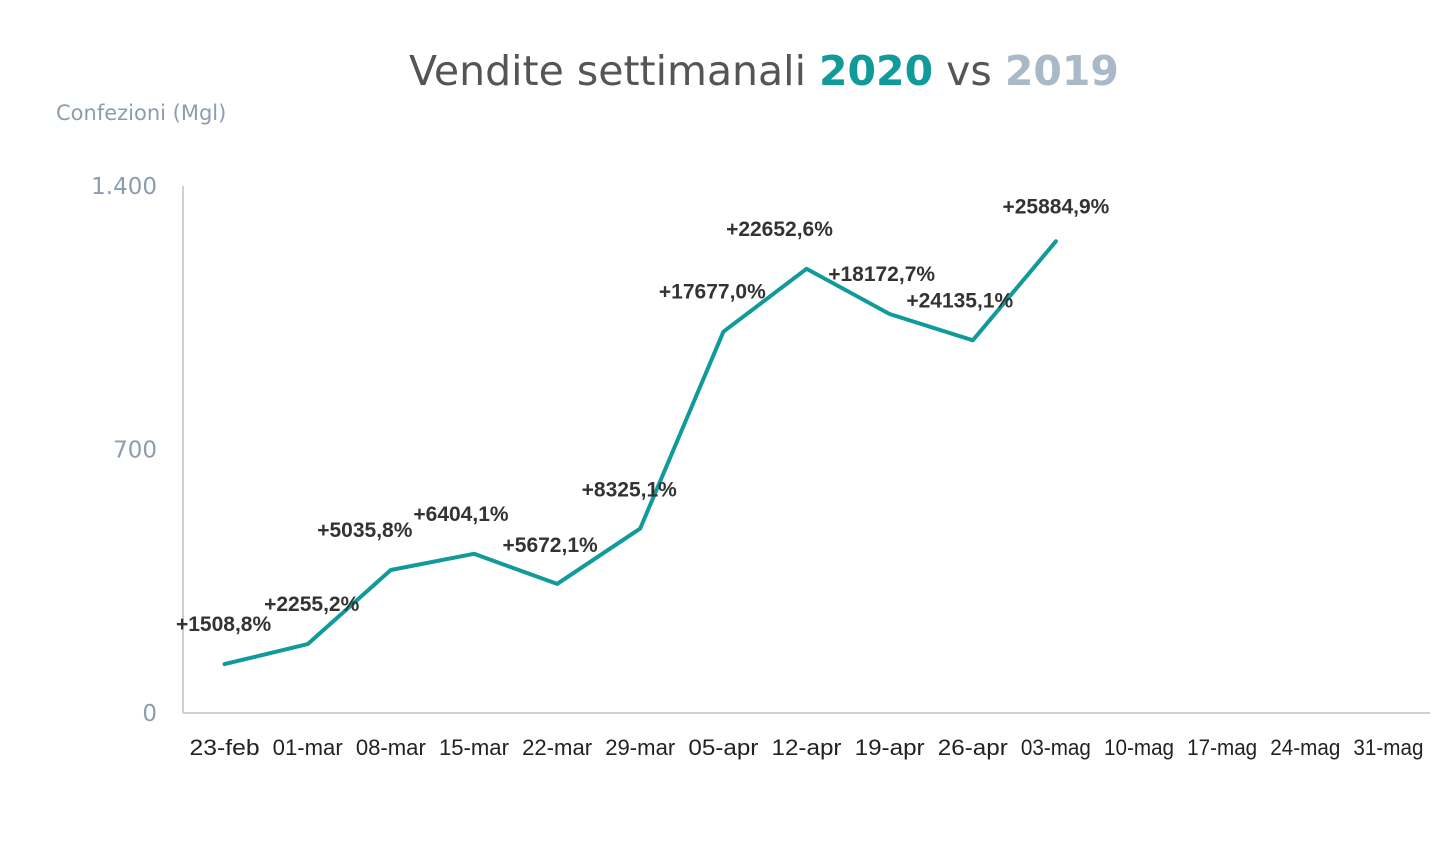  Describe the element at coordinates (124, 187) in the screenshot. I see `y-tick-label: 1.400` at that location.